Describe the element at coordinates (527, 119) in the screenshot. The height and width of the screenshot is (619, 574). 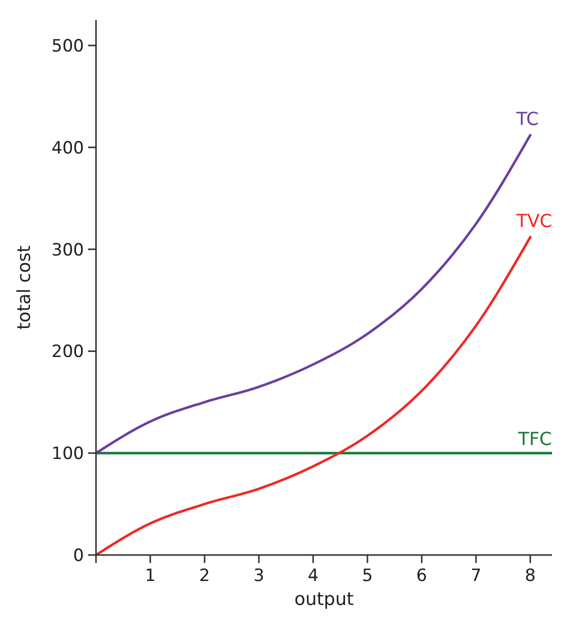
I see `series-label: TC` at that location.